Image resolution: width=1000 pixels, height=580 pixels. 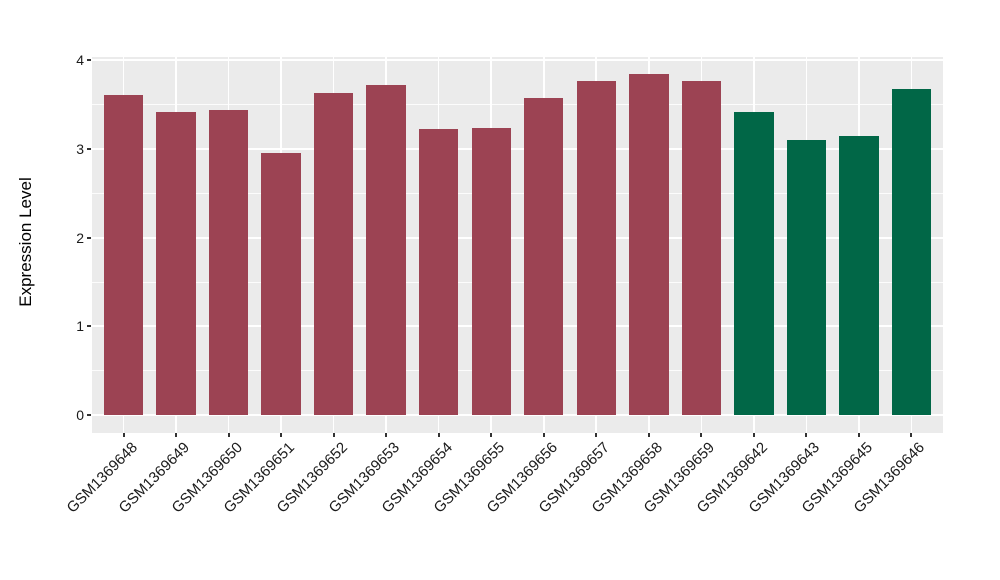 I want to click on y-tick-label: 1, so click(x=80, y=326).